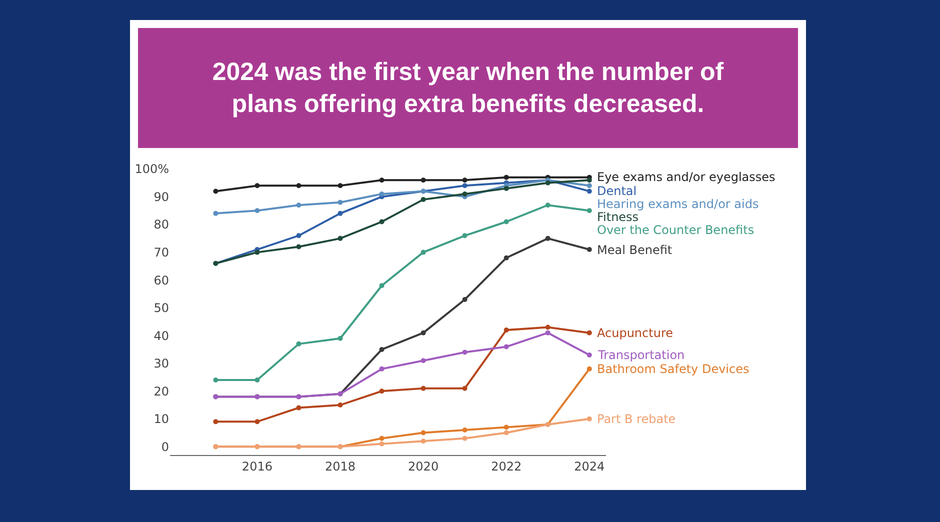  I want to click on series-label: Over the Counter Benefits, so click(675, 230).